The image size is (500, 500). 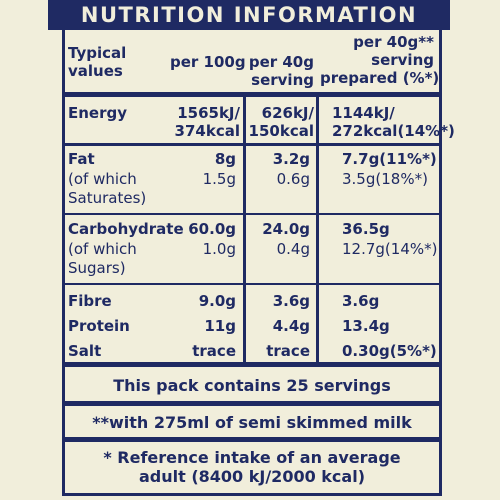 I want to click on header-per-100g: per 100g, so click(x=208, y=62).